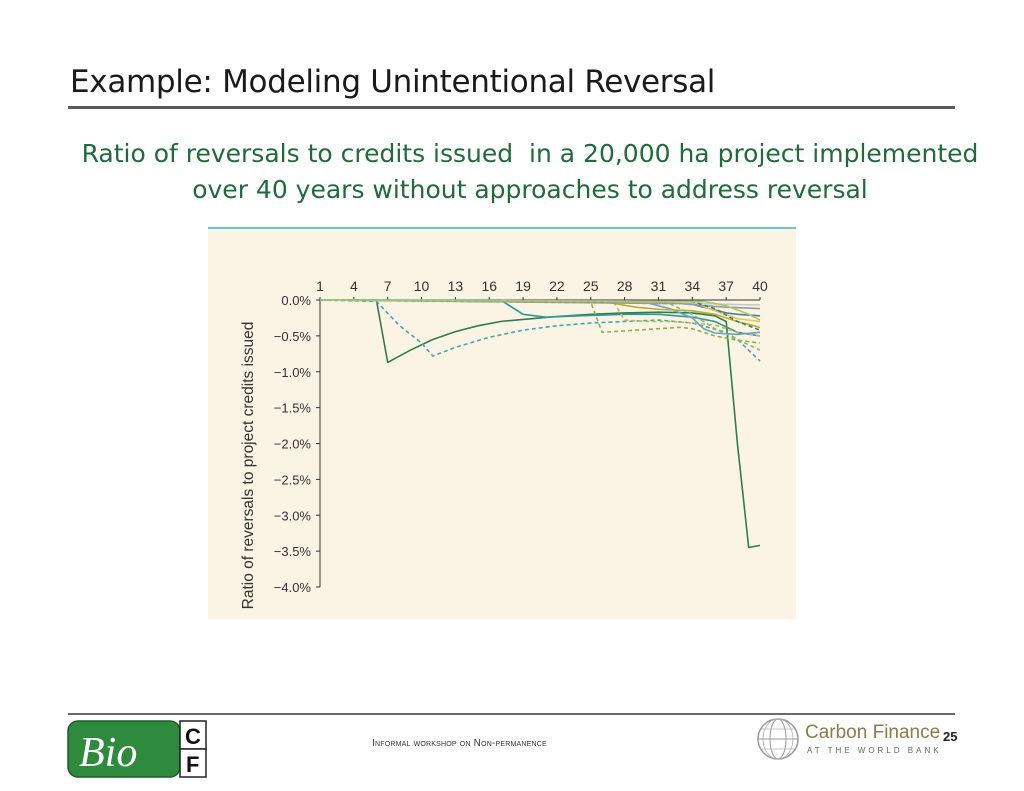 The image size is (1024, 791). What do you see at coordinates (293, 444) in the screenshot?
I see `y-tick-label: −2.0%` at bounding box center [293, 444].